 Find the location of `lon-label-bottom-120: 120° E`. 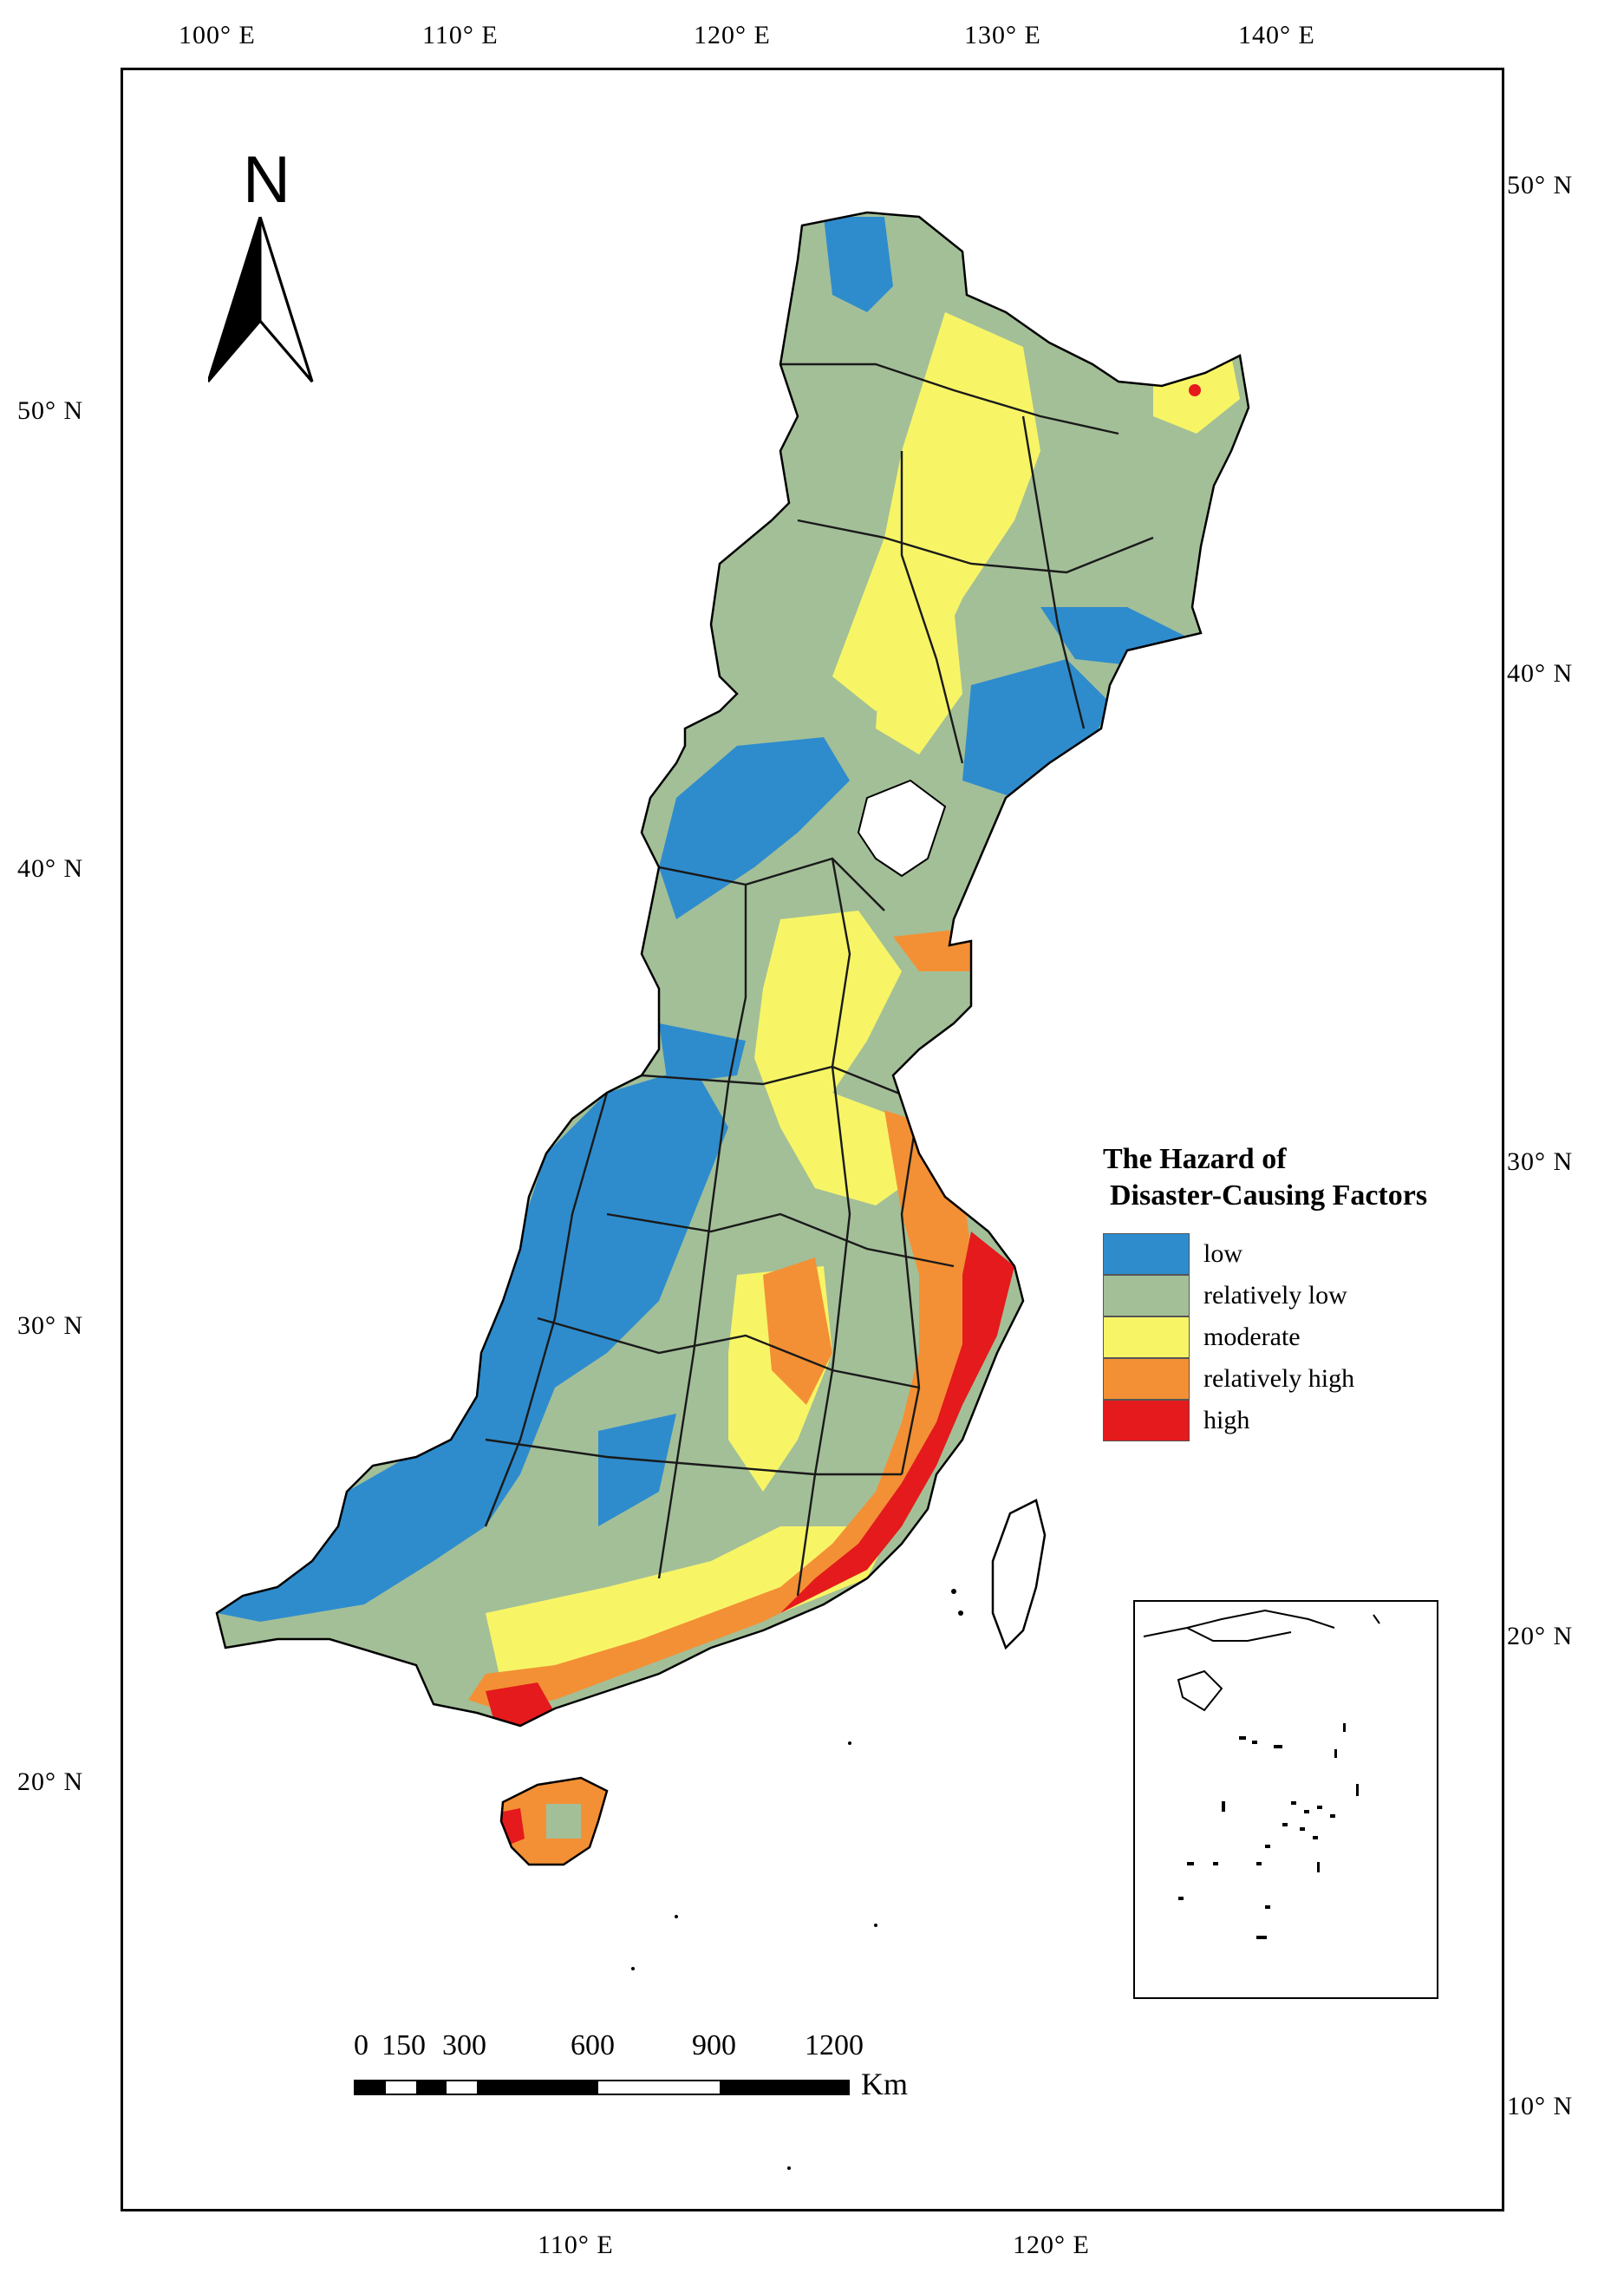

lon-label-bottom-120: 120° E is located at coordinates (1051, 2245).